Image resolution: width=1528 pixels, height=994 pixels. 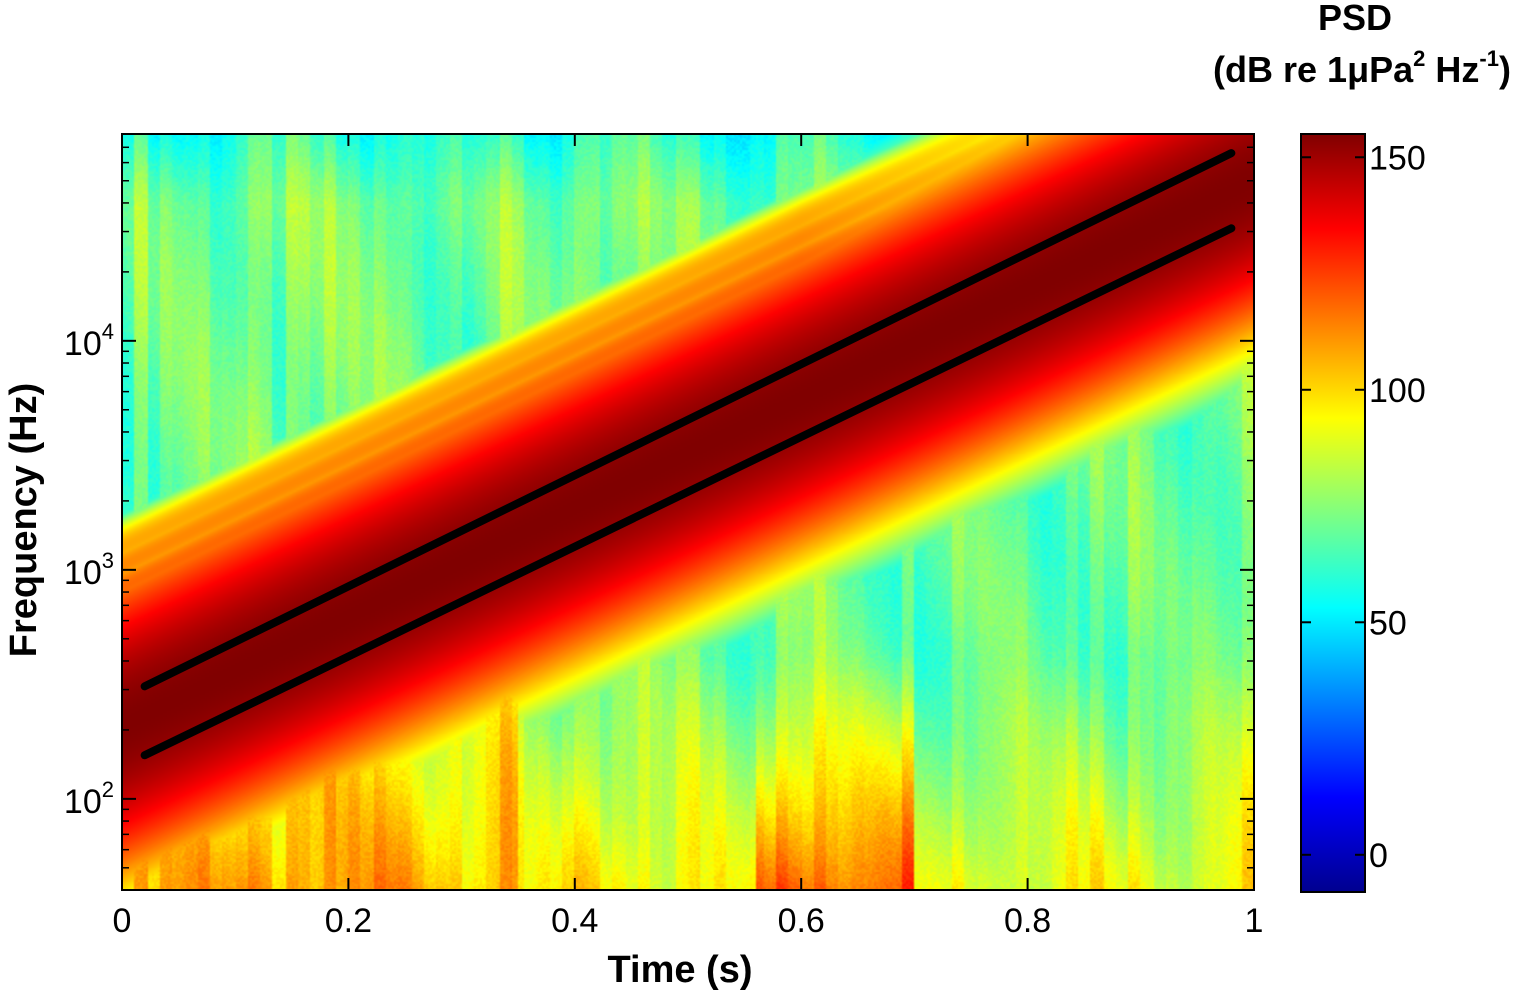 I want to click on x-tick-label: 0.2, so click(x=348, y=921).